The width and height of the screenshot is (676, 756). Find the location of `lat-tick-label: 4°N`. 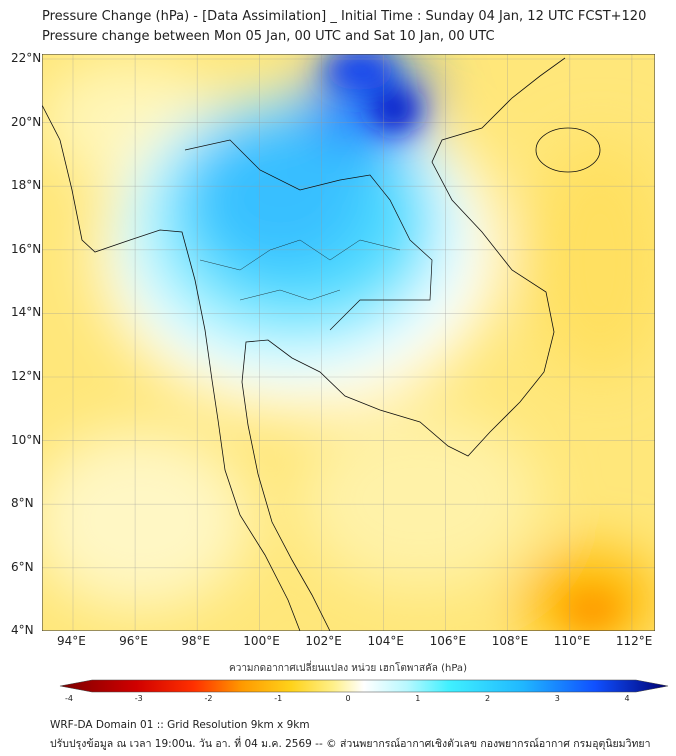

lat-tick-label: 4°N is located at coordinates (22, 630).